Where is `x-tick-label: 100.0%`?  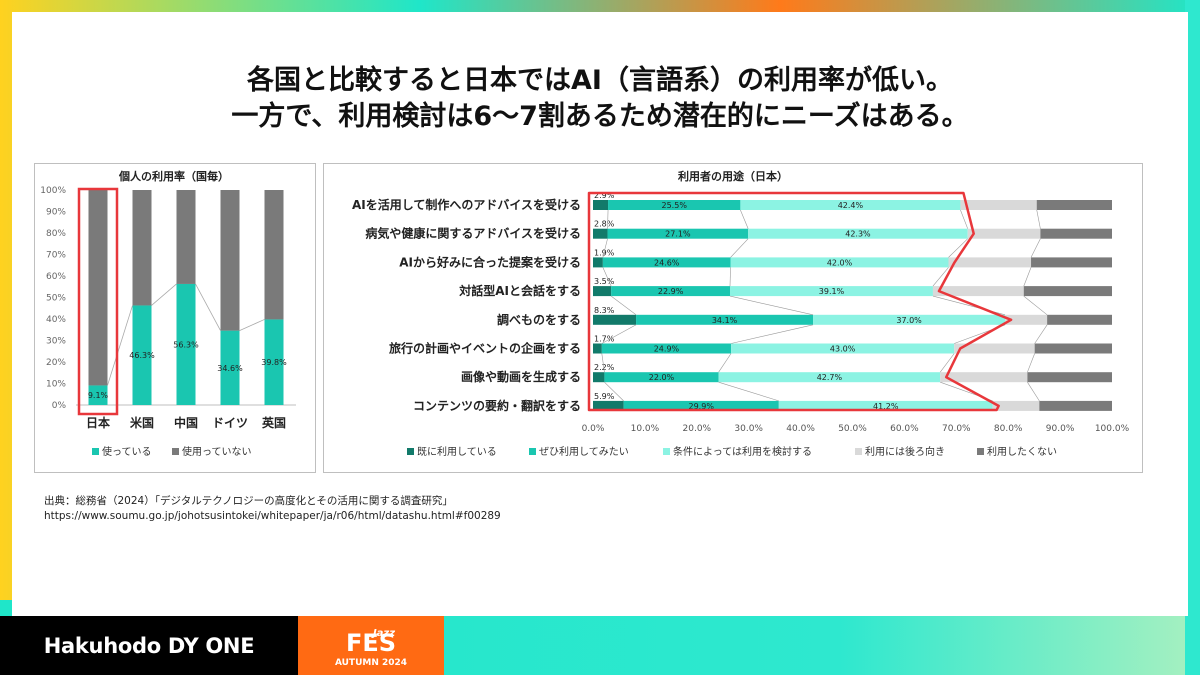 x-tick-label: 100.0% is located at coordinates (1112, 429).